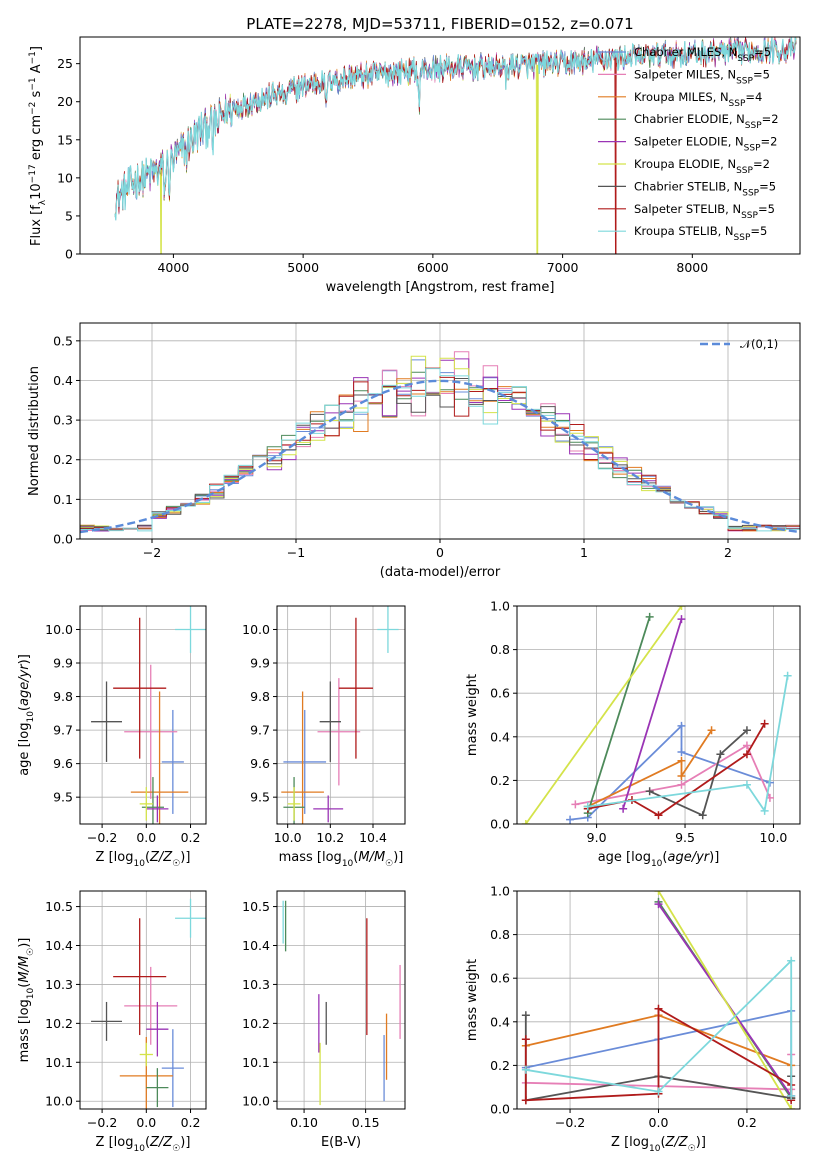 The image size is (819, 1170). What do you see at coordinates (702, 166) in the screenshot?
I see `legend-label: Kroupa ELODIE, NSSP=2` at bounding box center [702, 166].